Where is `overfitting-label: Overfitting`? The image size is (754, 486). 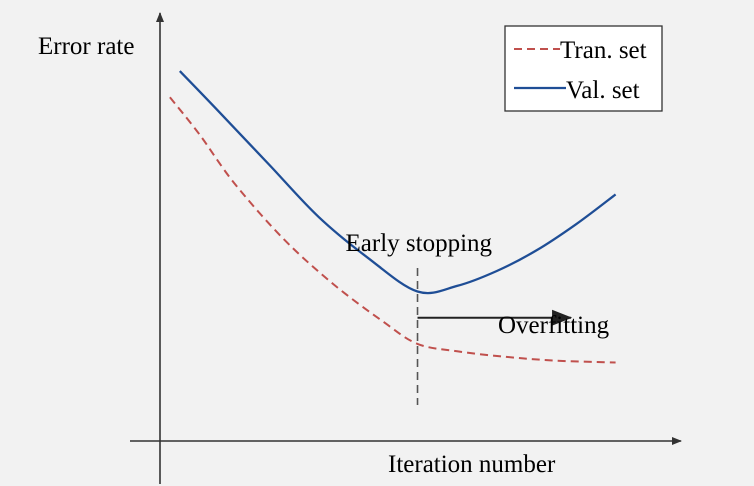 overfitting-label: Overfitting is located at coordinates (554, 325).